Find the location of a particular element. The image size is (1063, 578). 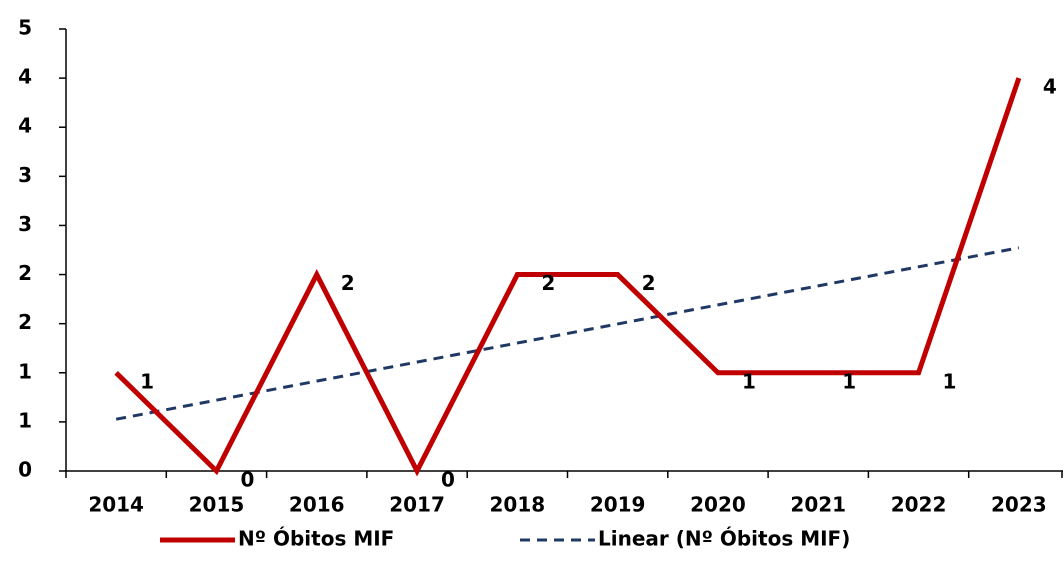

x-tick-label: 2020 is located at coordinates (718, 505).